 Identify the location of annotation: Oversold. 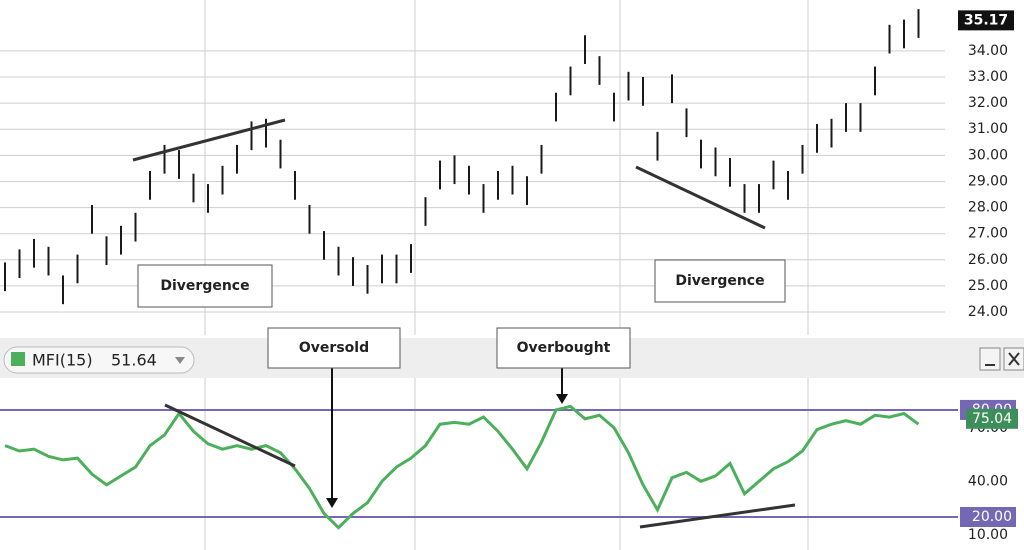
(334, 348).